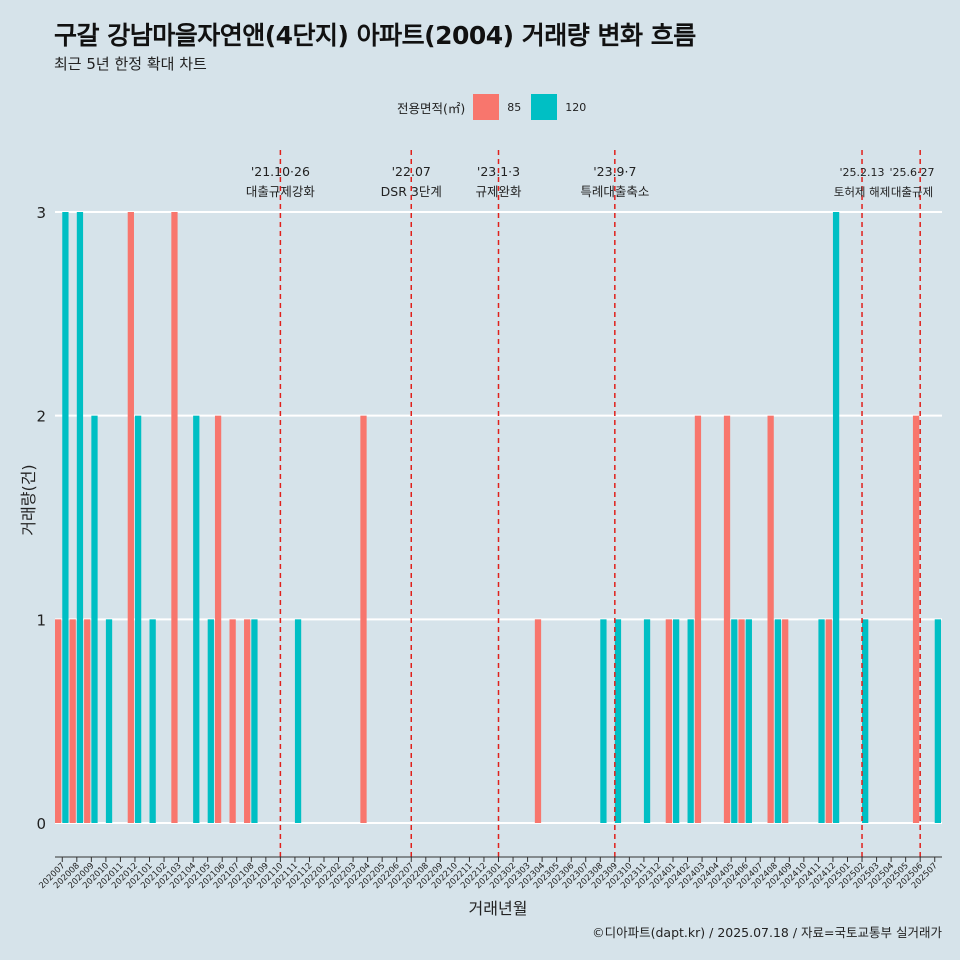 The image size is (960, 960). Describe the element at coordinates (498, 191) in the screenshot. I see `event-desc-label: 규제완화` at that location.